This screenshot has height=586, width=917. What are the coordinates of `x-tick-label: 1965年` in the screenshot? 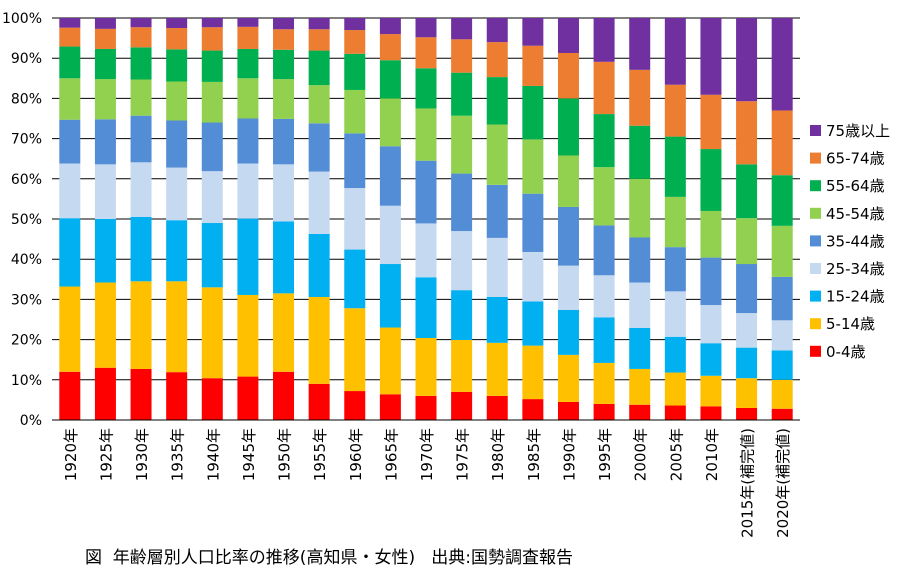 It's located at (391, 454).